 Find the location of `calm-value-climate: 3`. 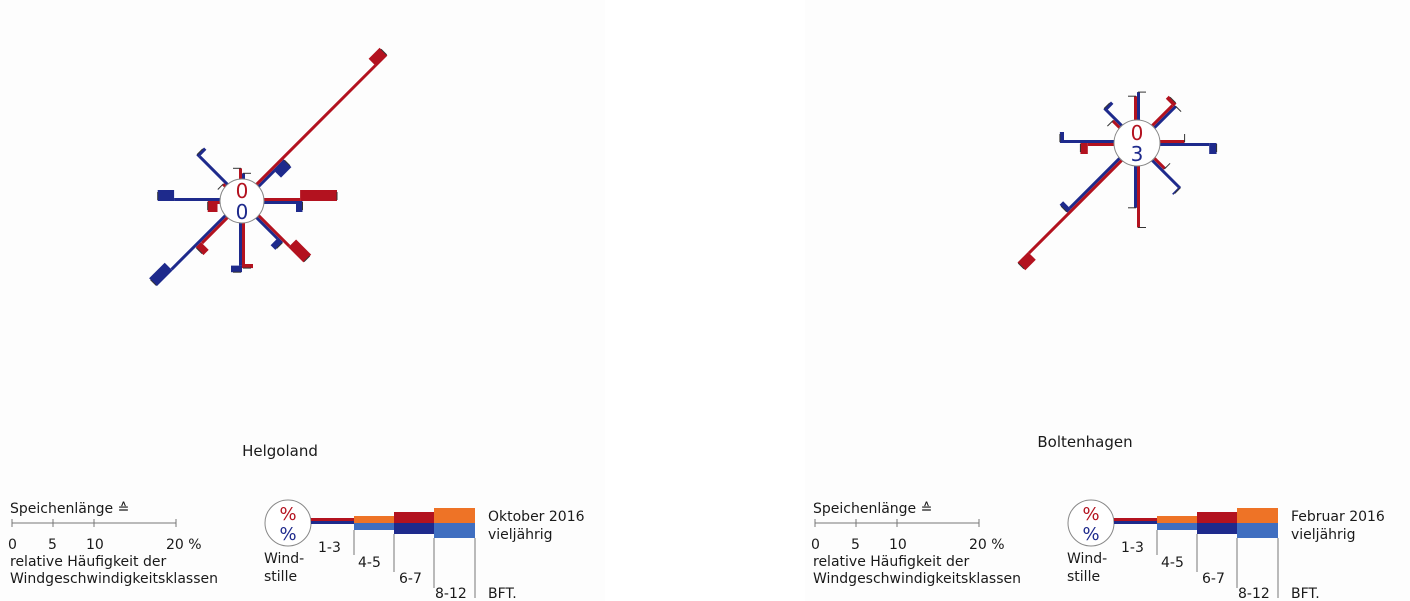

calm-value-climate: 3 is located at coordinates (1137, 154).